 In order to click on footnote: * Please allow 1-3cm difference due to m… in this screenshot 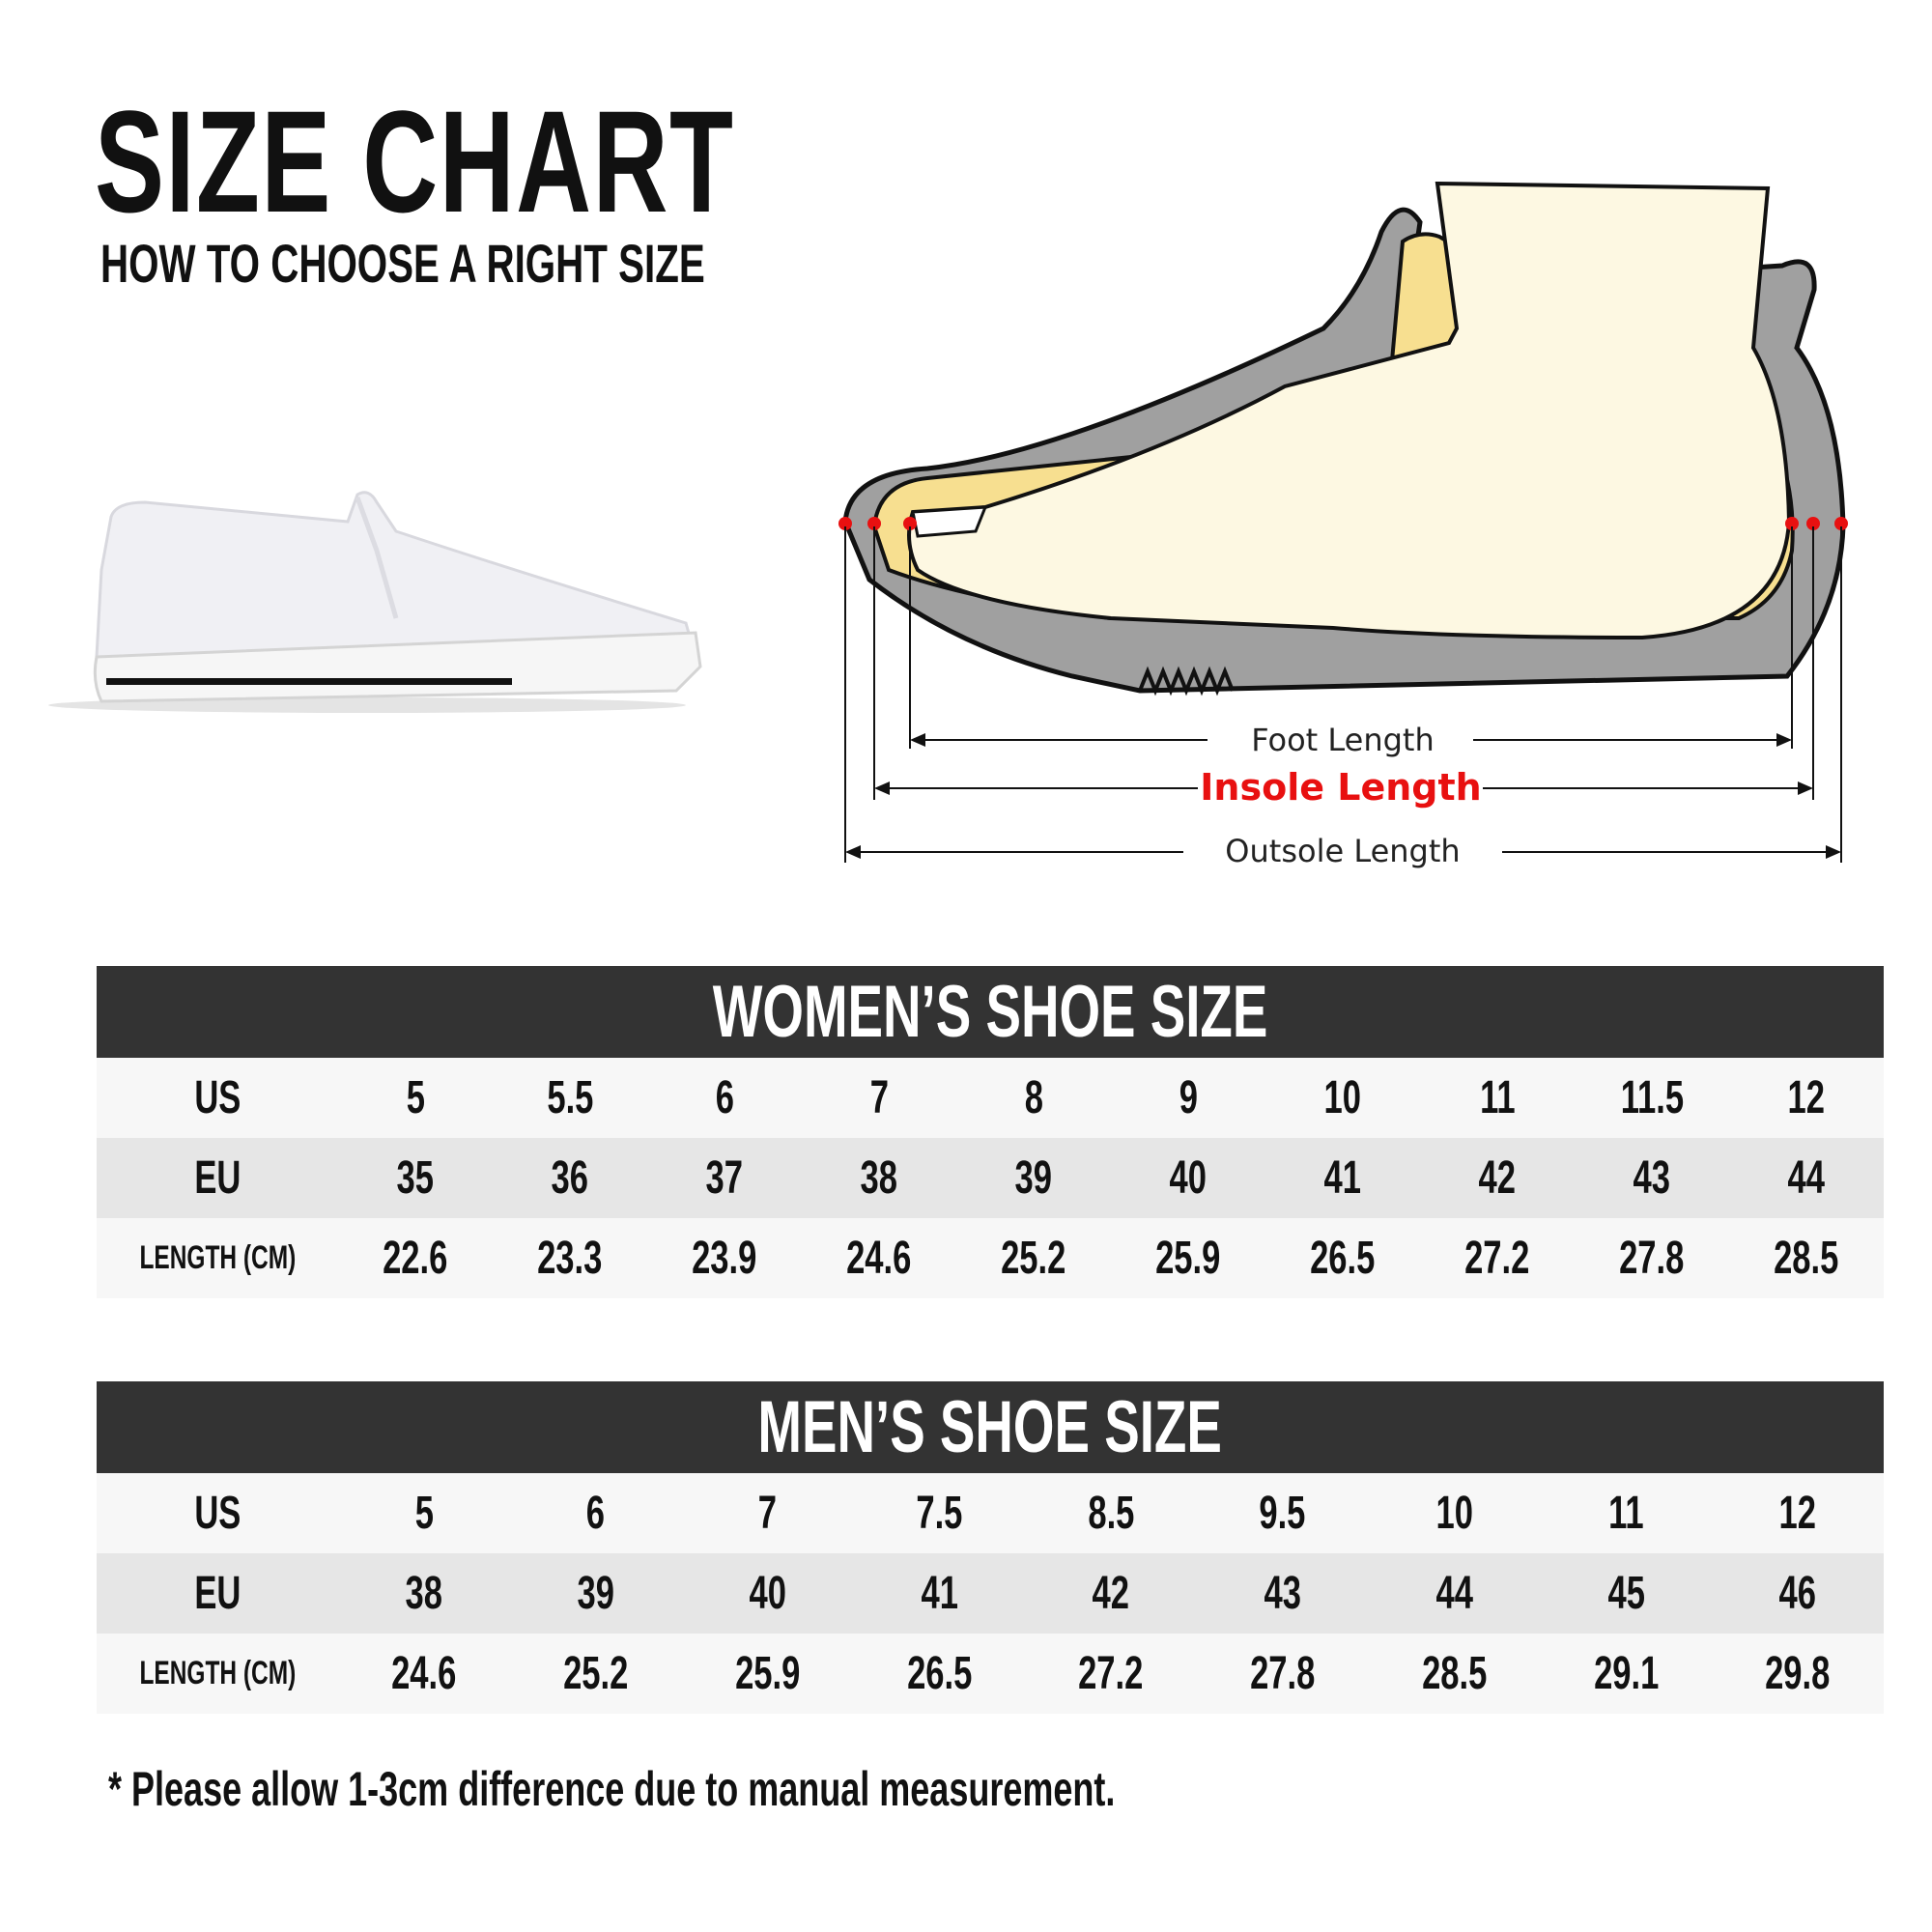, I will do `click(612, 1789)`.